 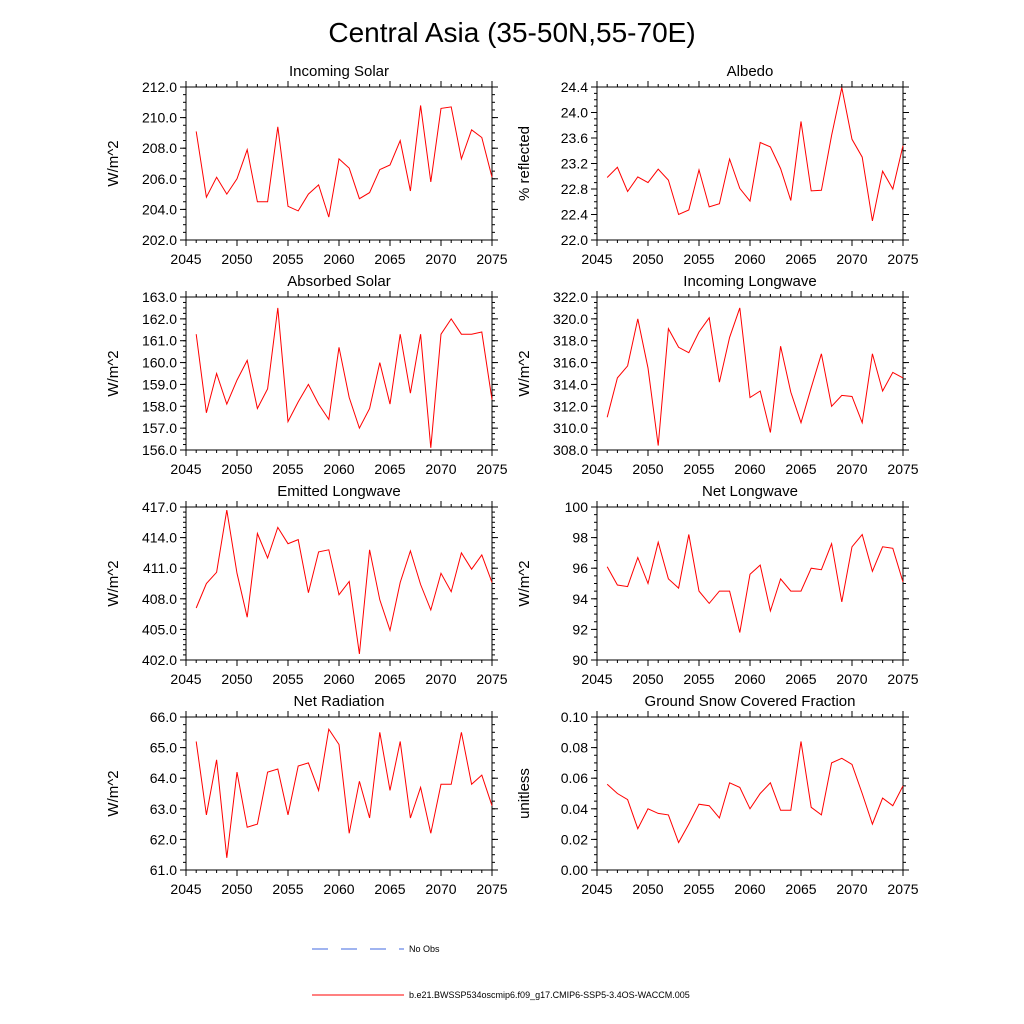 What do you see at coordinates (755, 583) in the screenshot?
I see `net-longwave-series-line` at bounding box center [755, 583].